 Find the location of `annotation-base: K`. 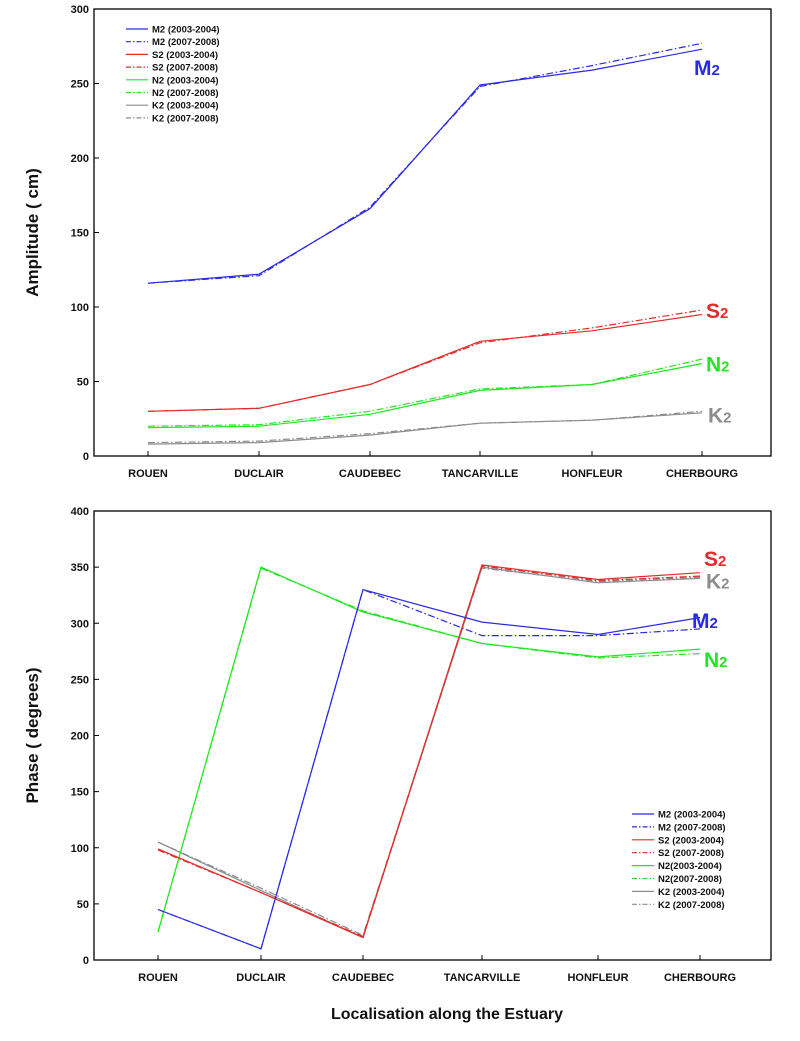

annotation-base: K is located at coordinates (713, 582).